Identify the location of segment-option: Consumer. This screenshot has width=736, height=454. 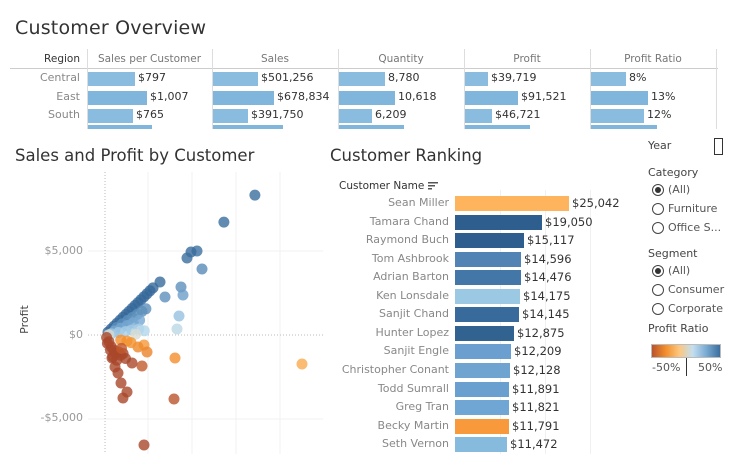
(688, 289).